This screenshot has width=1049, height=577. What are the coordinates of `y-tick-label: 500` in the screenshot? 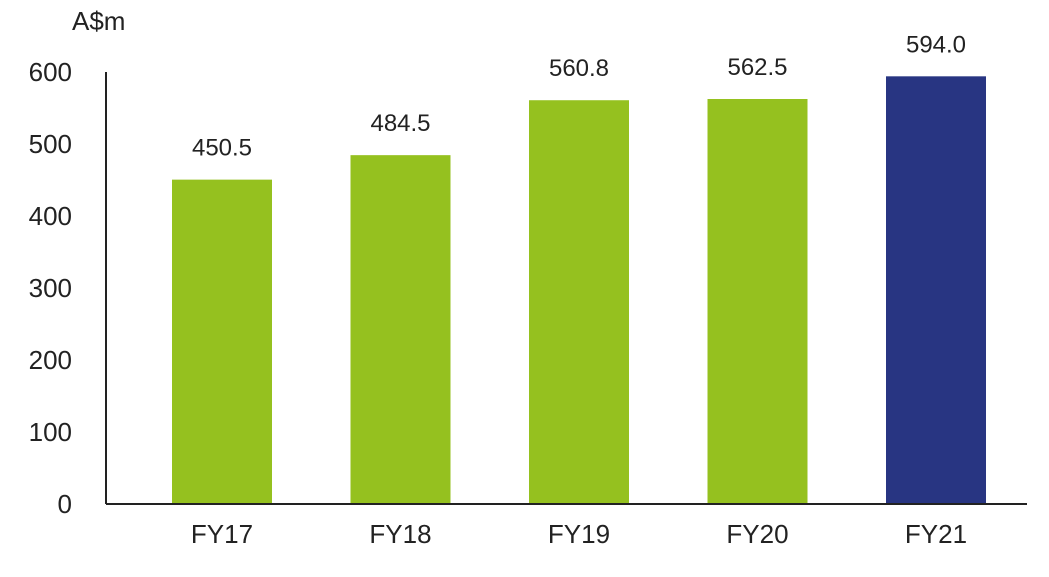 It's located at (50, 144).